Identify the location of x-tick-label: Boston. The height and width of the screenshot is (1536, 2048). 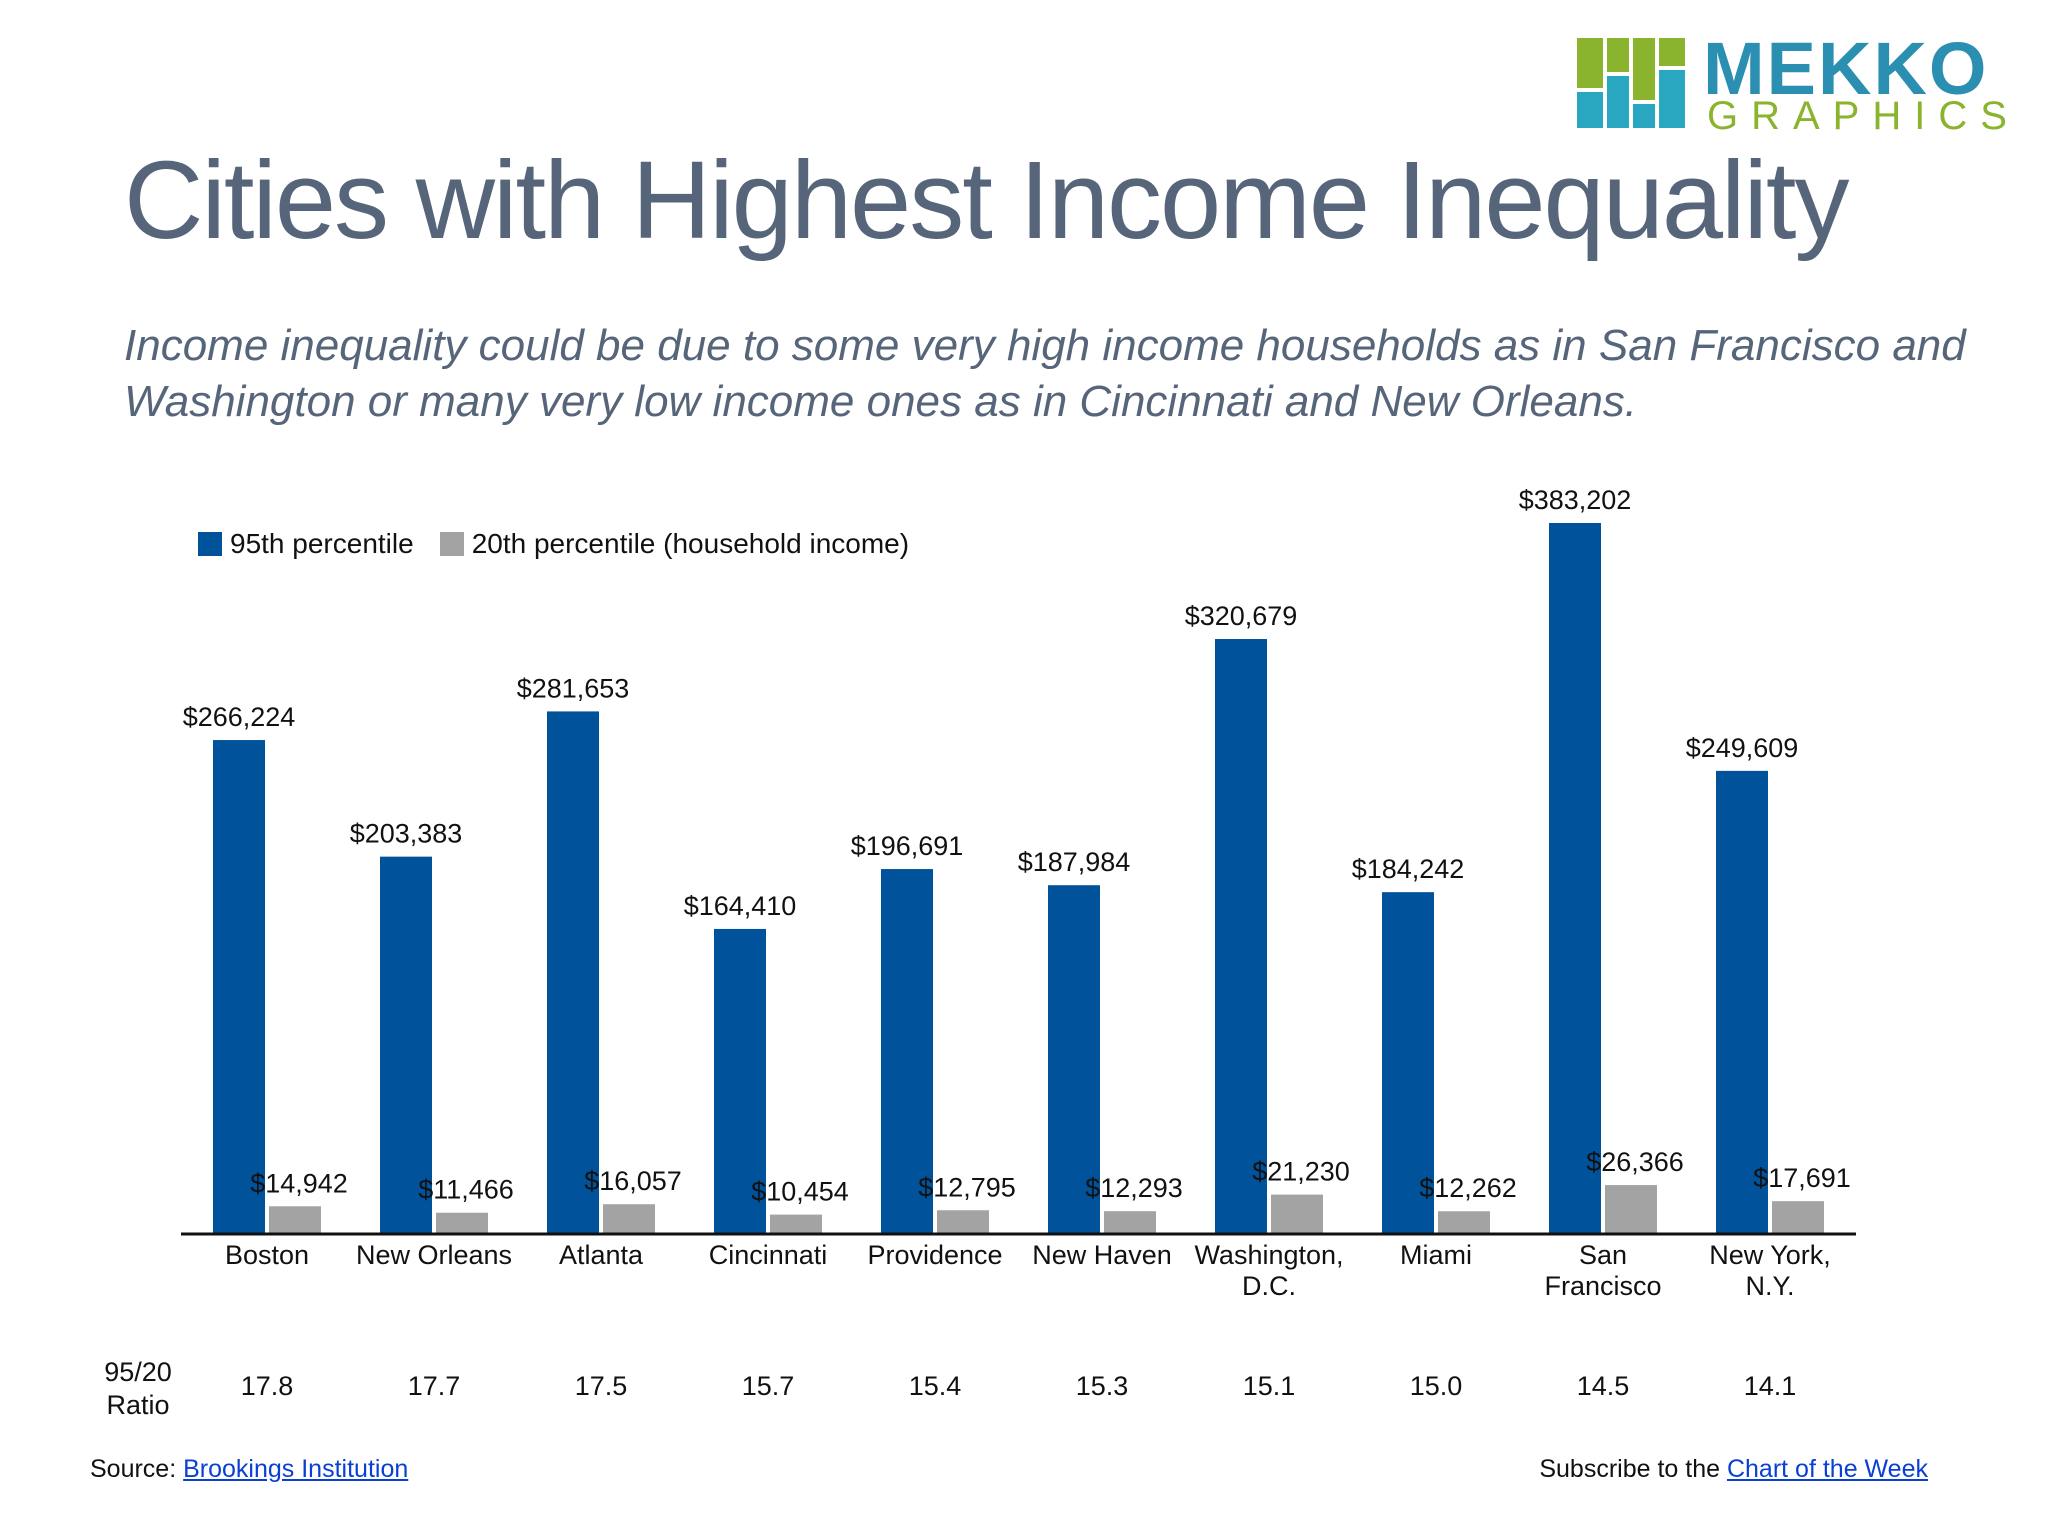
(267, 1255).